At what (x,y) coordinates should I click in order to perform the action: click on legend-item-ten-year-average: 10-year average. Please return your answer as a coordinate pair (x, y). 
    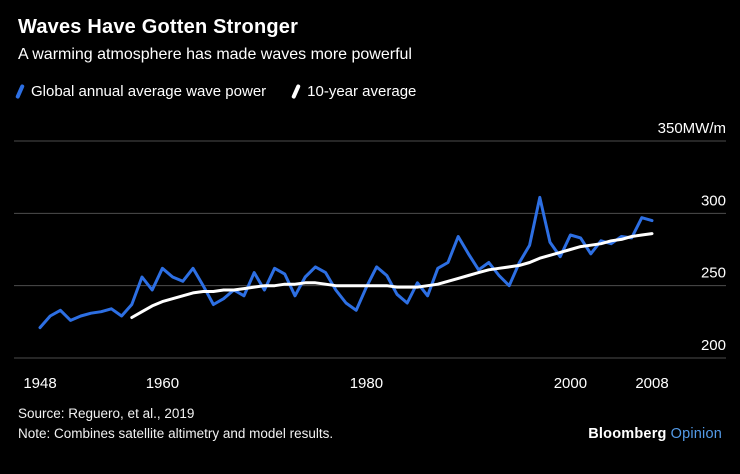
    Looking at the image, I should click on (354, 91).